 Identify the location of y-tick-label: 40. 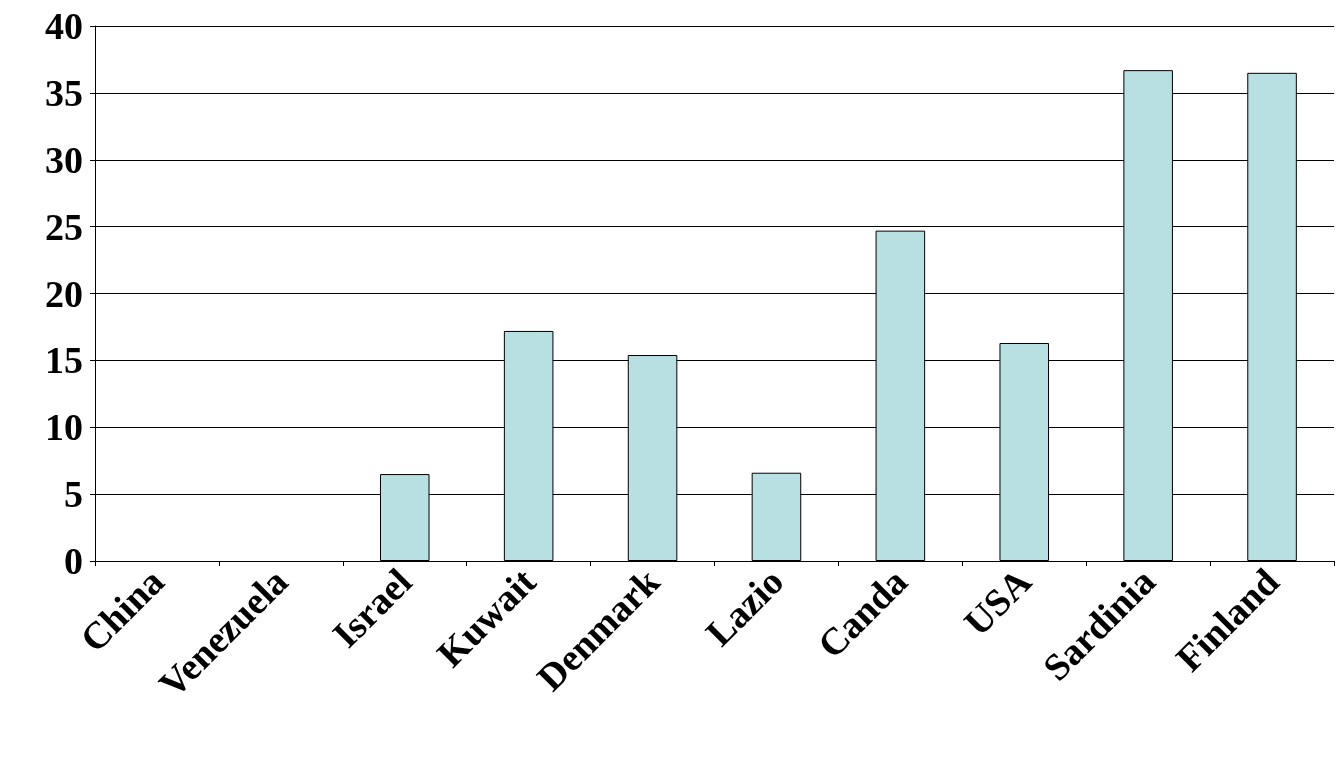
(64, 26).